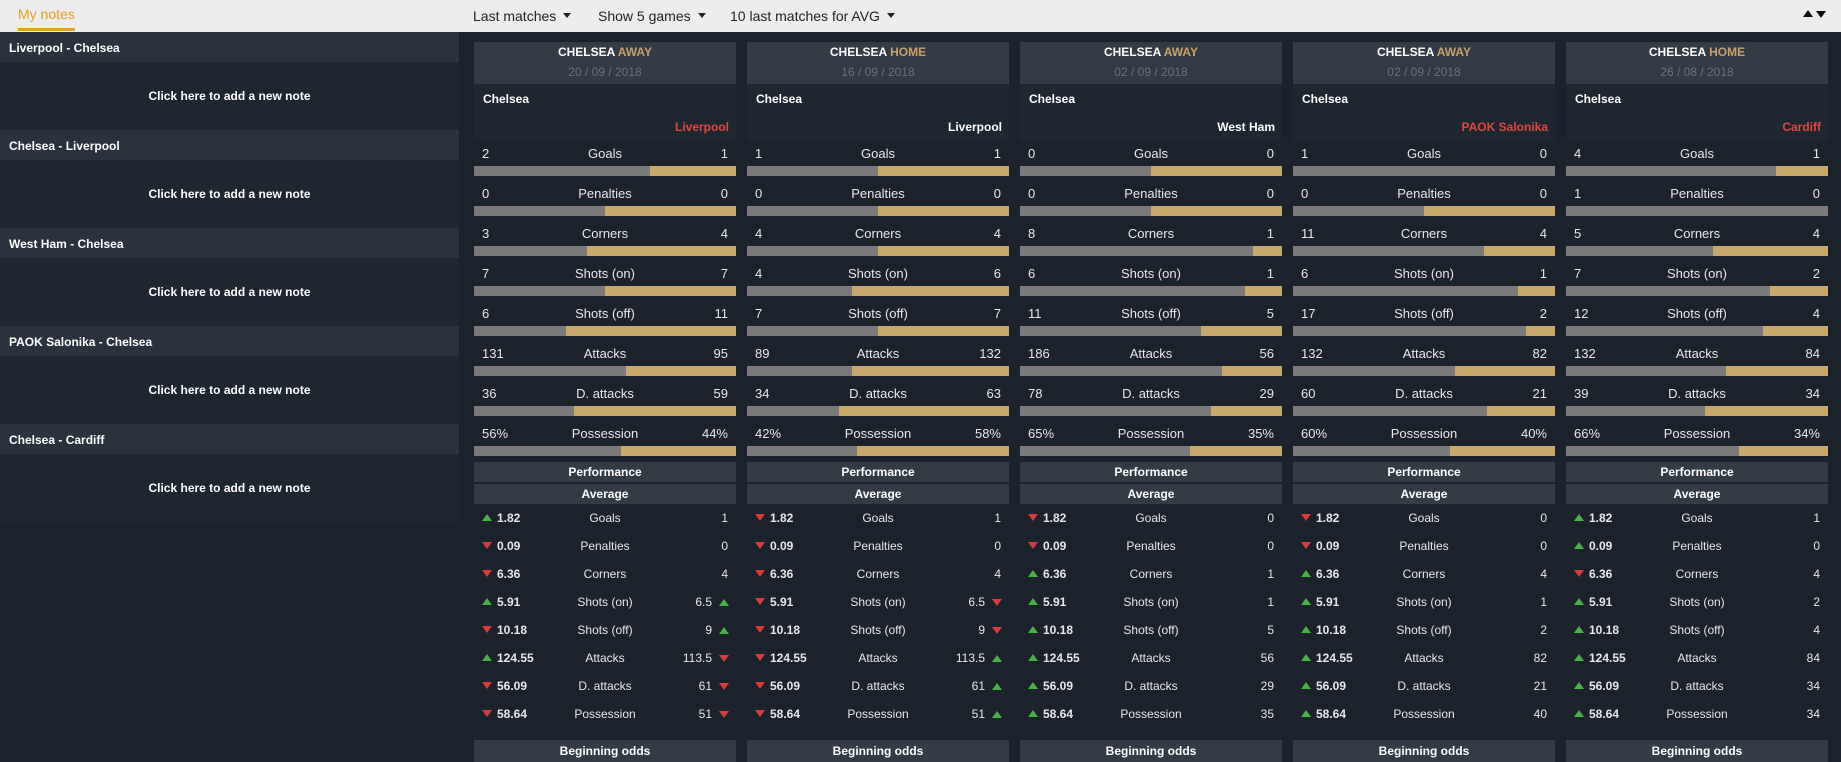  Describe the element at coordinates (501, 546) in the screenshot. I see `average-value: 0.09` at that location.